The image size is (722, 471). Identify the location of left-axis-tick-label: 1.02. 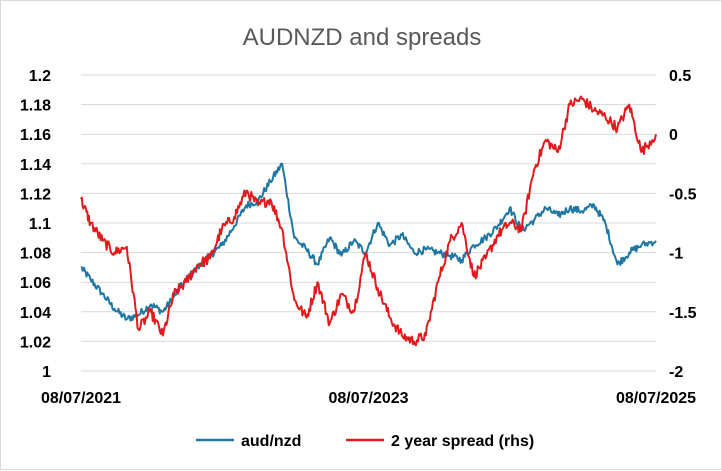
(35, 342).